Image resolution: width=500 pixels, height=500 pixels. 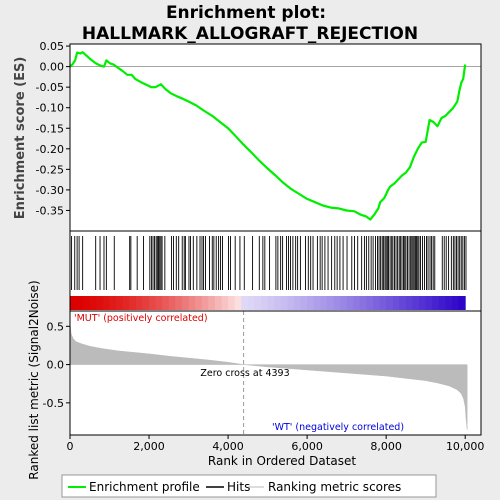 I want to click on rank-x-tick-label: 2,000, so click(x=149, y=446).